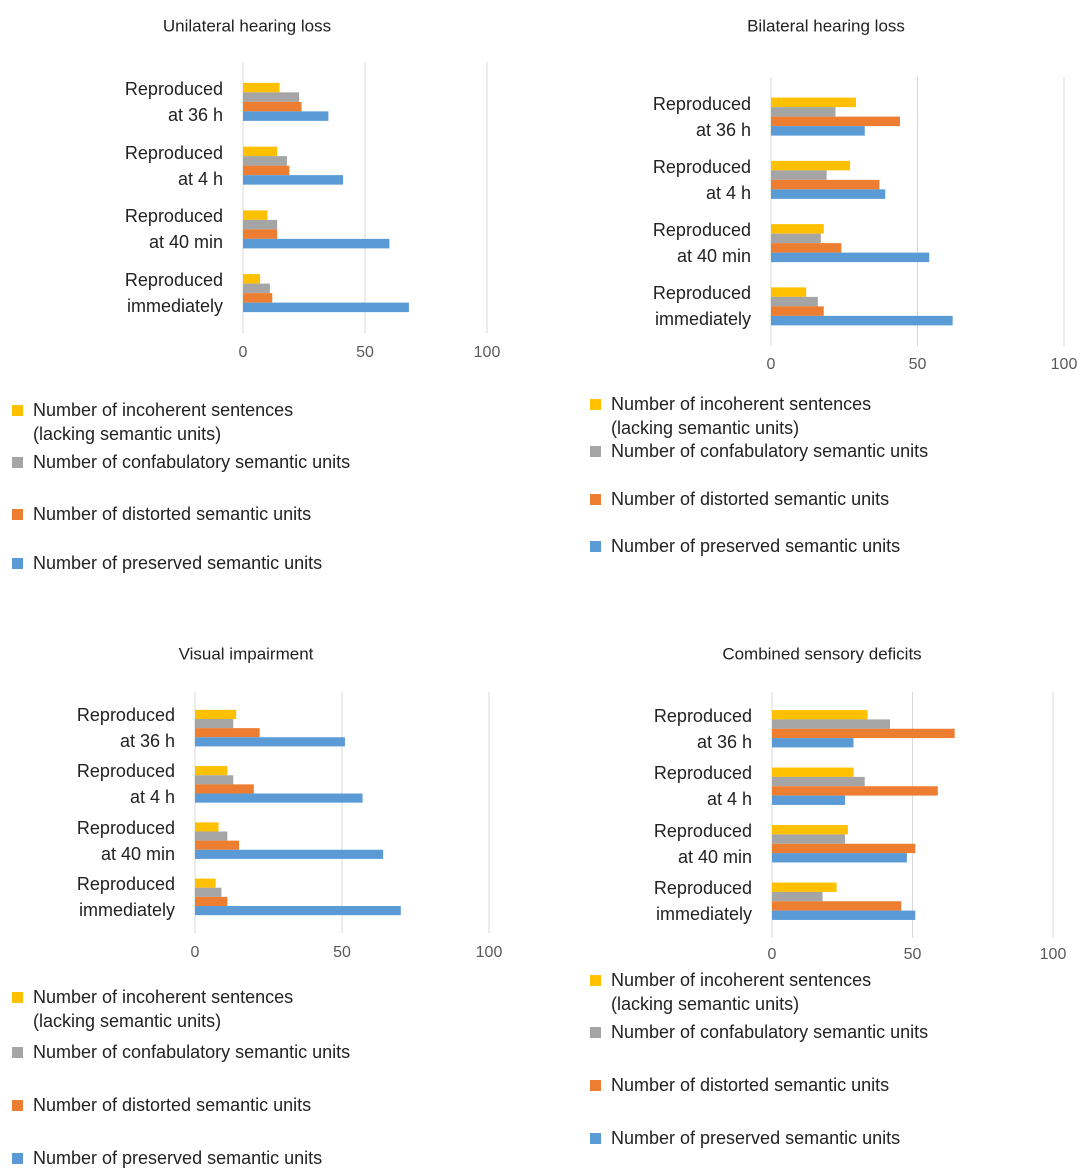 The width and height of the screenshot is (1084, 1169). I want to click on chart-title: Visual impairment, so click(246, 653).